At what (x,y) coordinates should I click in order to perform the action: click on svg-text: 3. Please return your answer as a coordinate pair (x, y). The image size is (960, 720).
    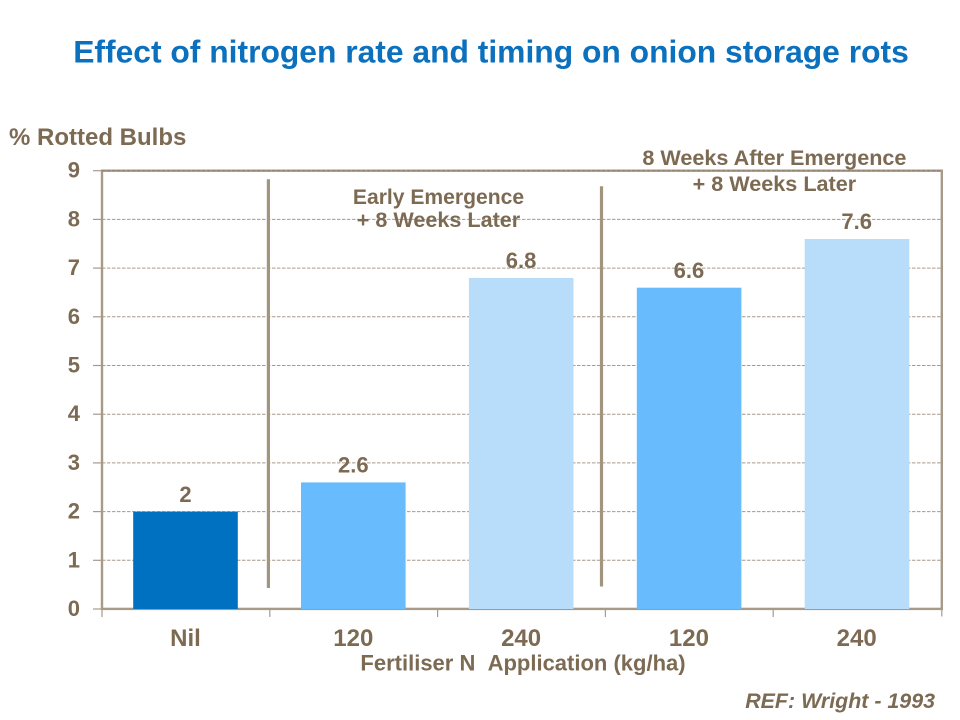
    Looking at the image, I should click on (74, 462).